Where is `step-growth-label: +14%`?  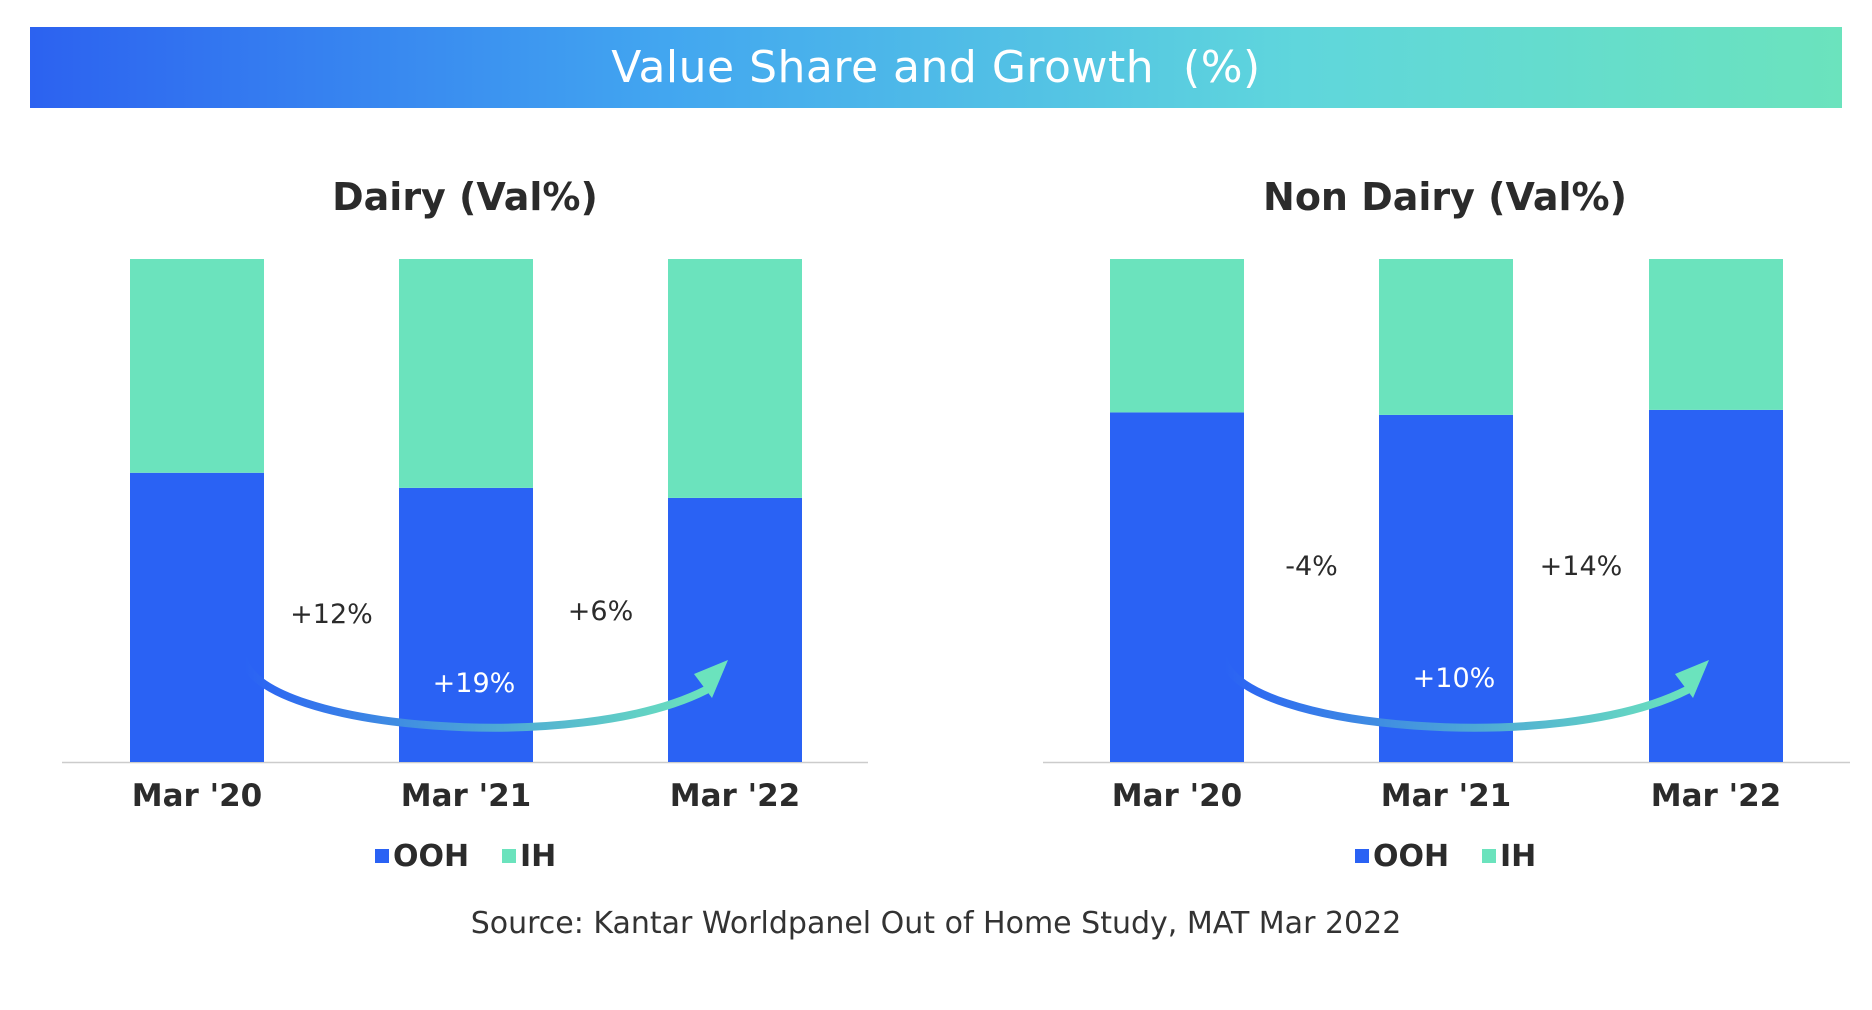 step-growth-label: +14% is located at coordinates (1581, 566).